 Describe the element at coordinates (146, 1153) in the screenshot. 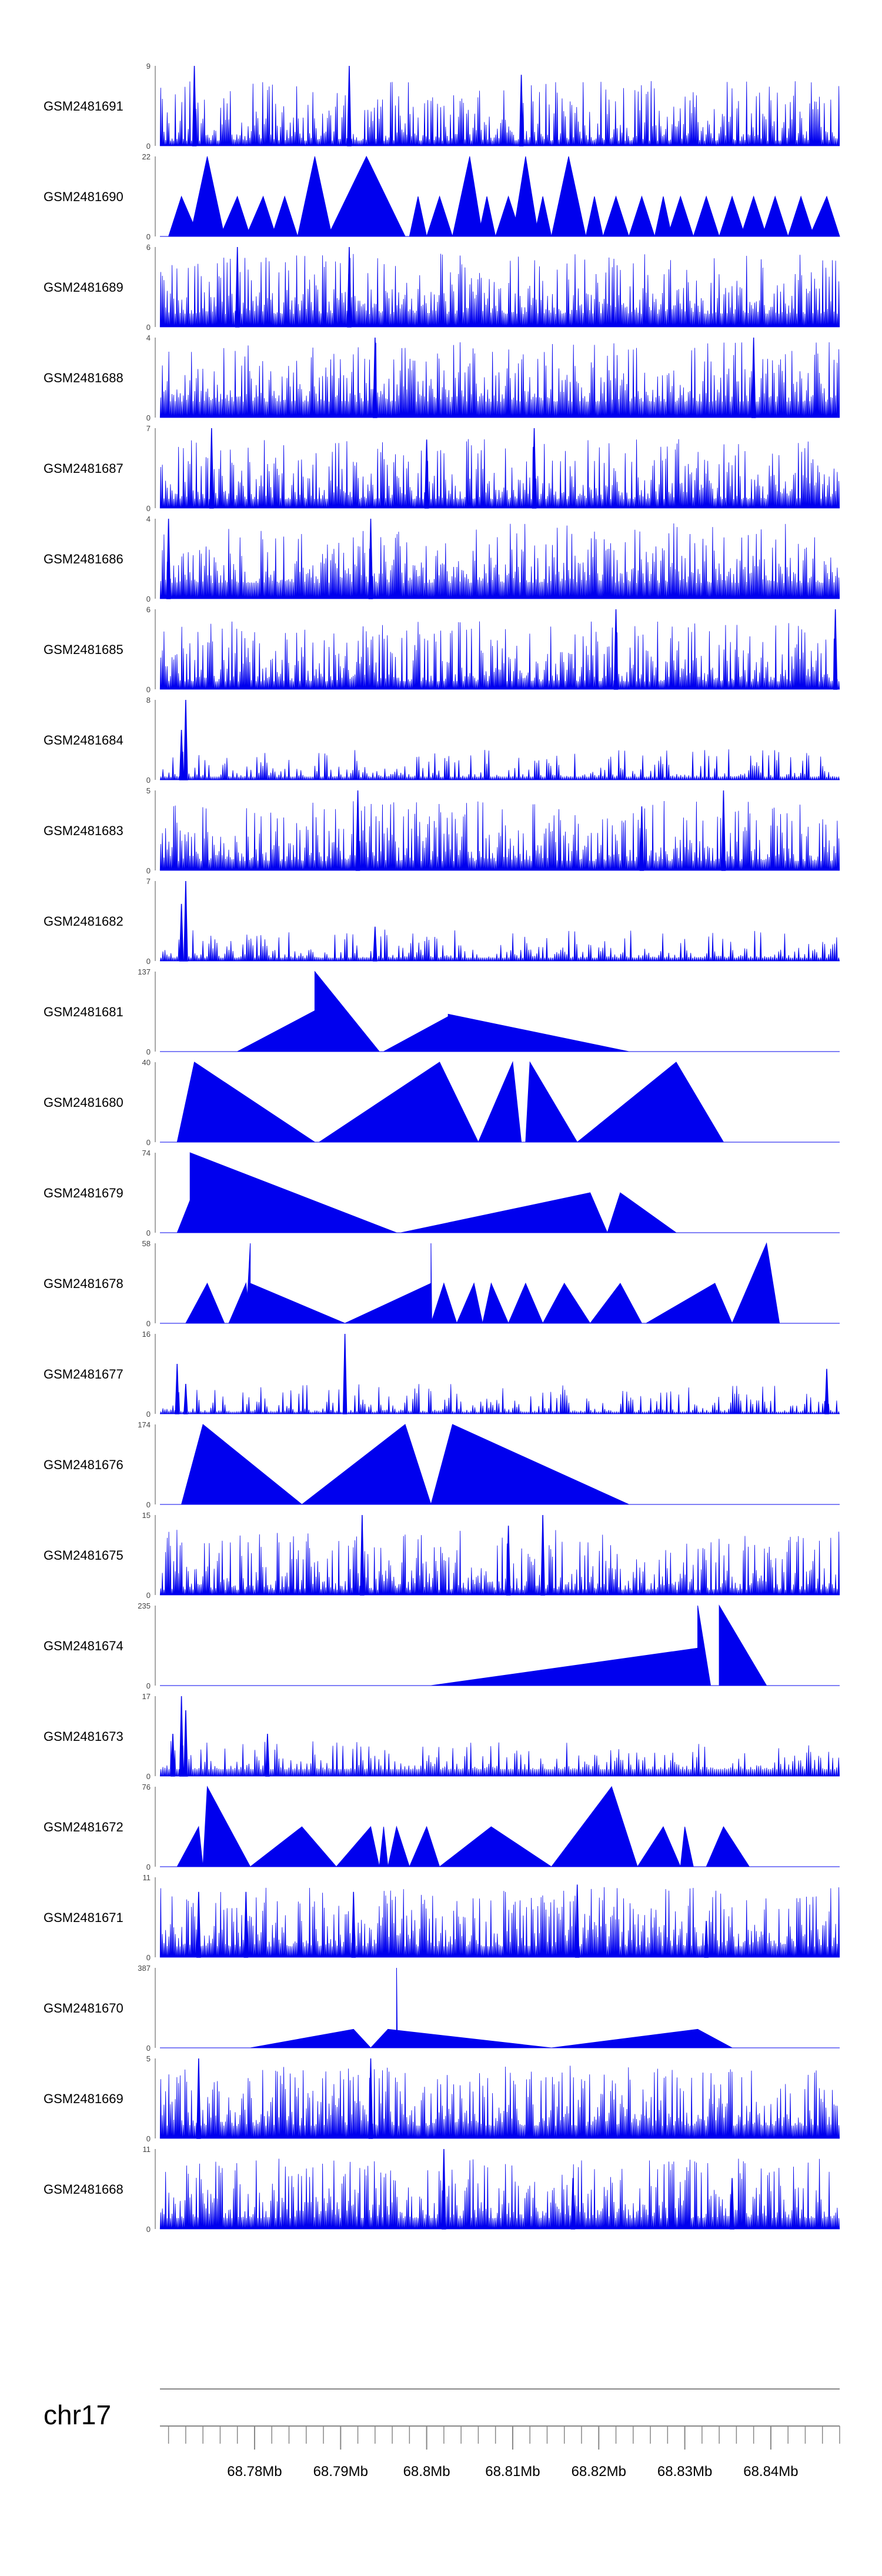

I see `track-ymax-label: 74` at that location.